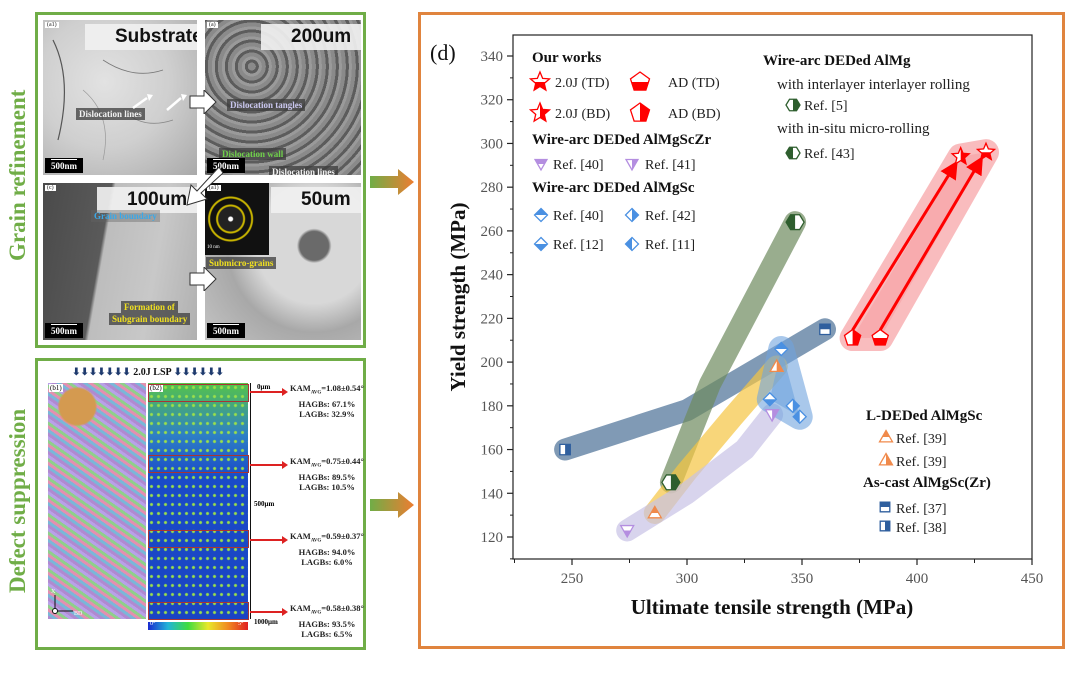 The width and height of the screenshot is (1080, 686). What do you see at coordinates (1032, 579) in the screenshot?
I see `x-tick-label: 450` at bounding box center [1032, 579].